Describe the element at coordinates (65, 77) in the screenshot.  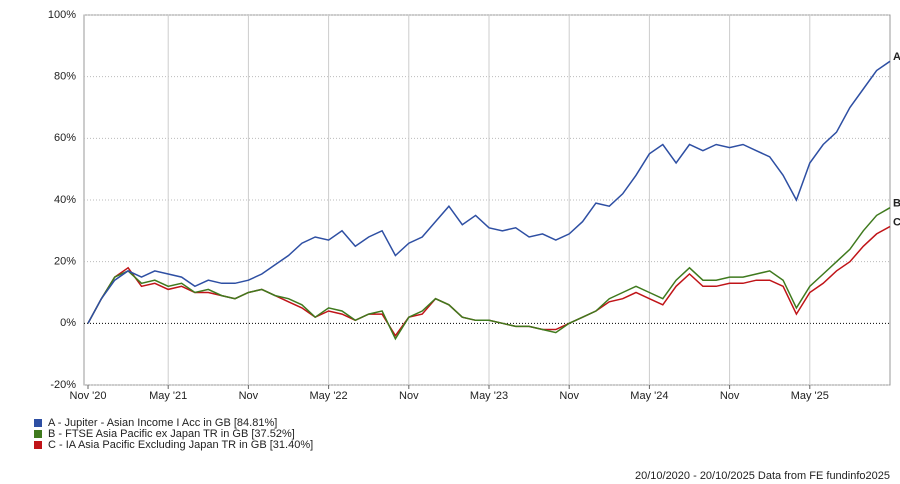
I see `y-tick-label: 80%` at that location.